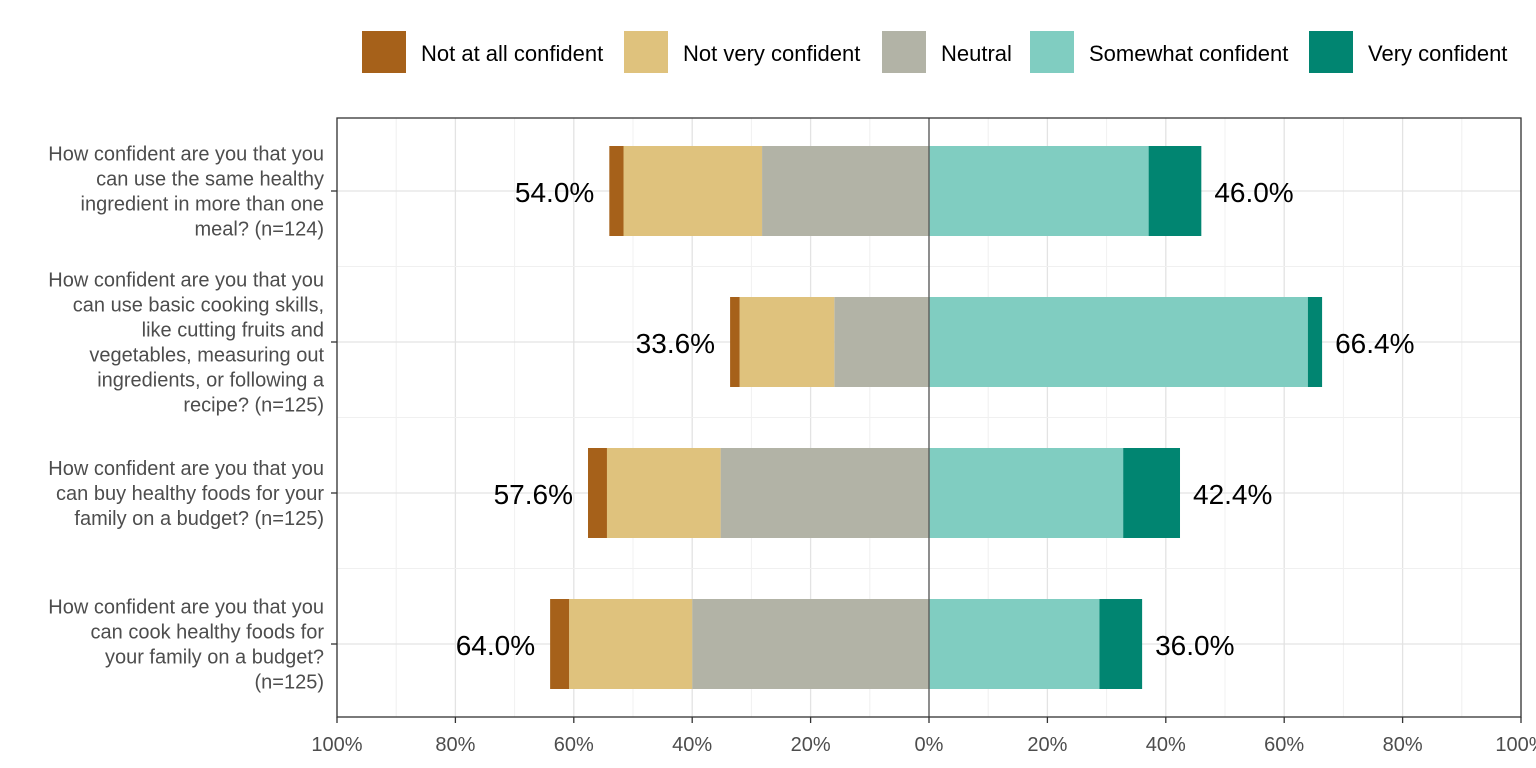 Image resolution: width=1536 pixels, height=768 pixels. I want to click on right-total-label: 66.4%, so click(1374, 343).